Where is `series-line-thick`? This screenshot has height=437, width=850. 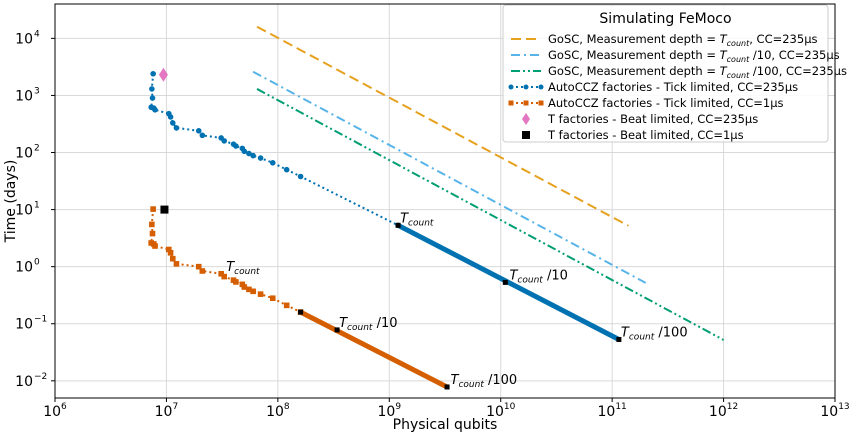
series-line-thick is located at coordinates (374, 349).